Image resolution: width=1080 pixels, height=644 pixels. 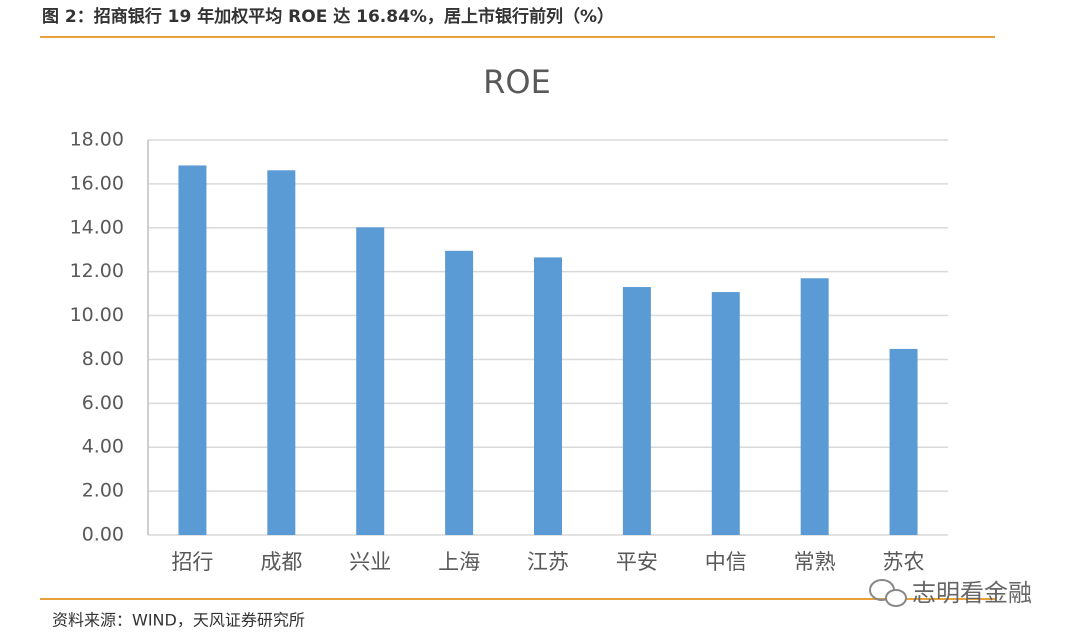 What do you see at coordinates (178, 620) in the screenshot?
I see `source-note: 资料来源：WIND，天风证券研究所` at bounding box center [178, 620].